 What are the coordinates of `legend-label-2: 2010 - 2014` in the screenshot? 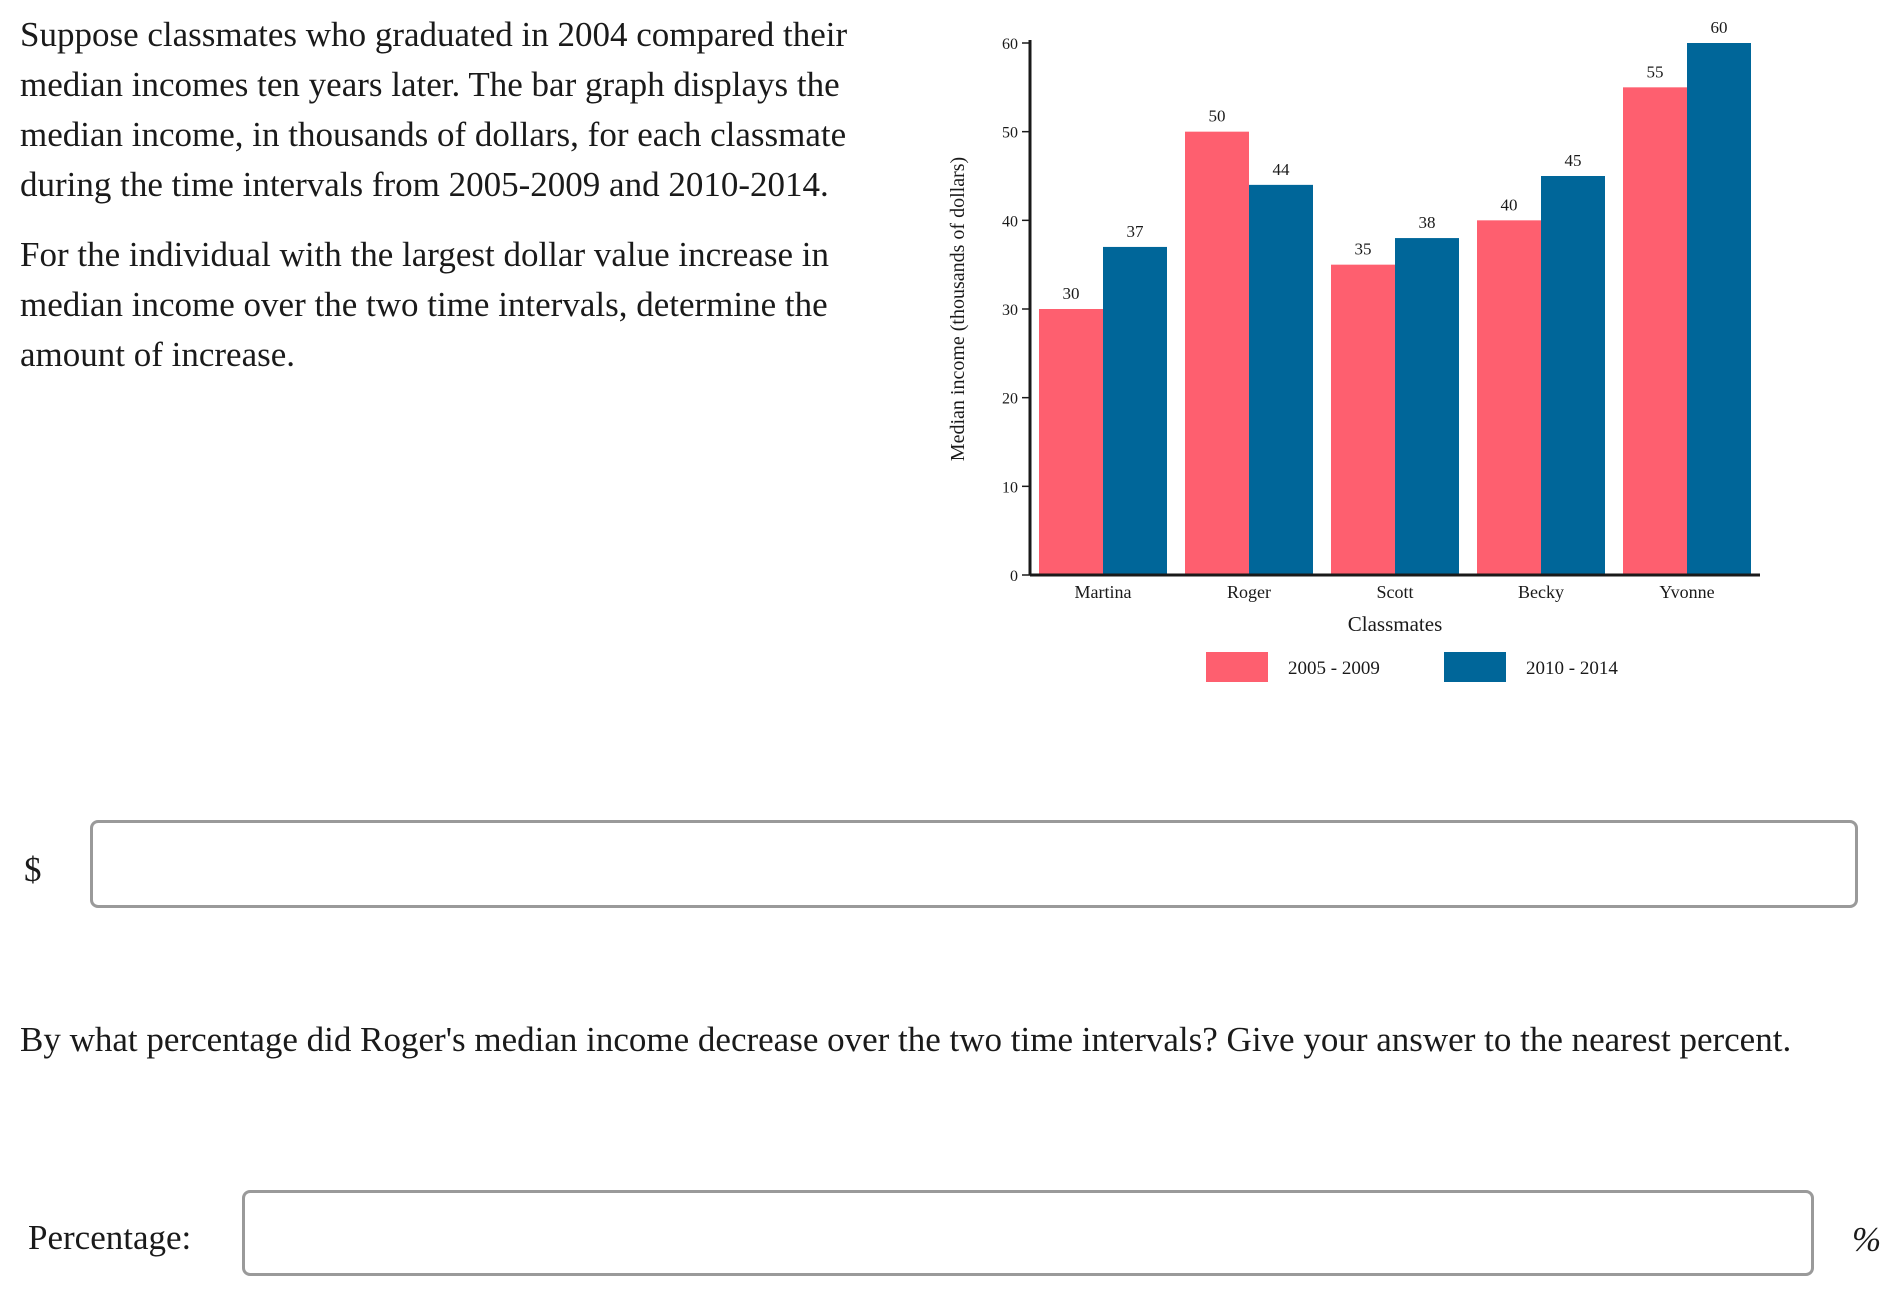 It's located at (1572, 668).